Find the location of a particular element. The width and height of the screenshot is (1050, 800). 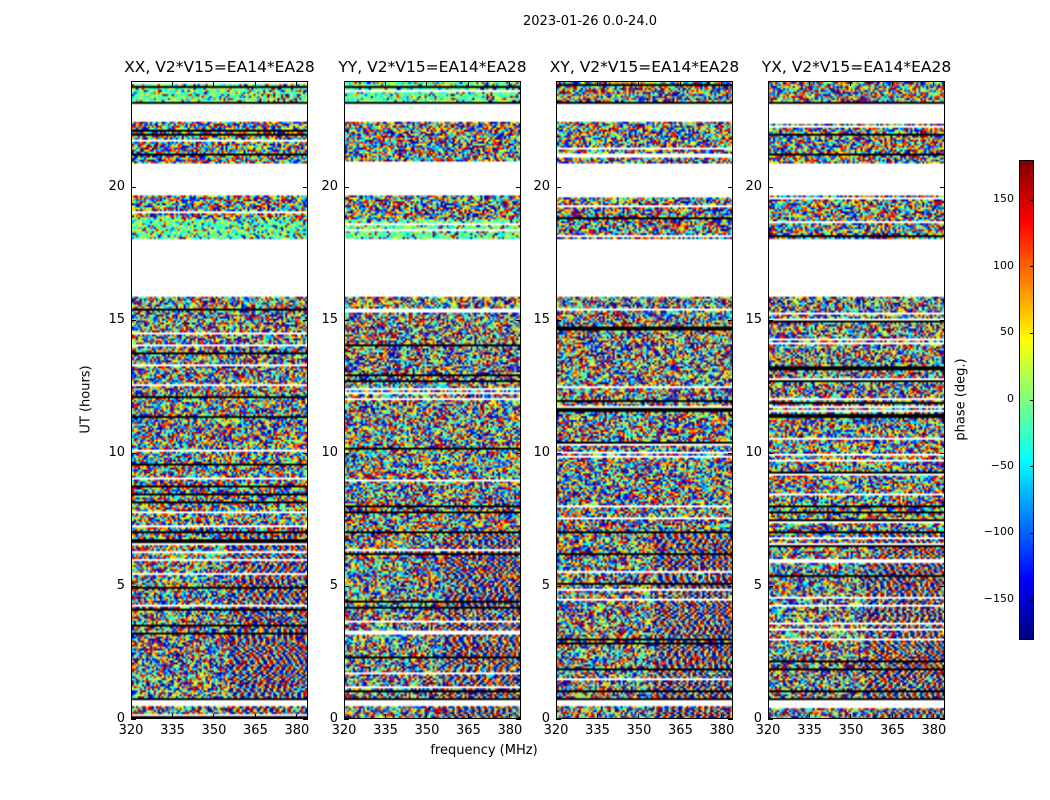

panel-title: XY, V2*V15=EA14*EA28 is located at coordinates (644, 67).